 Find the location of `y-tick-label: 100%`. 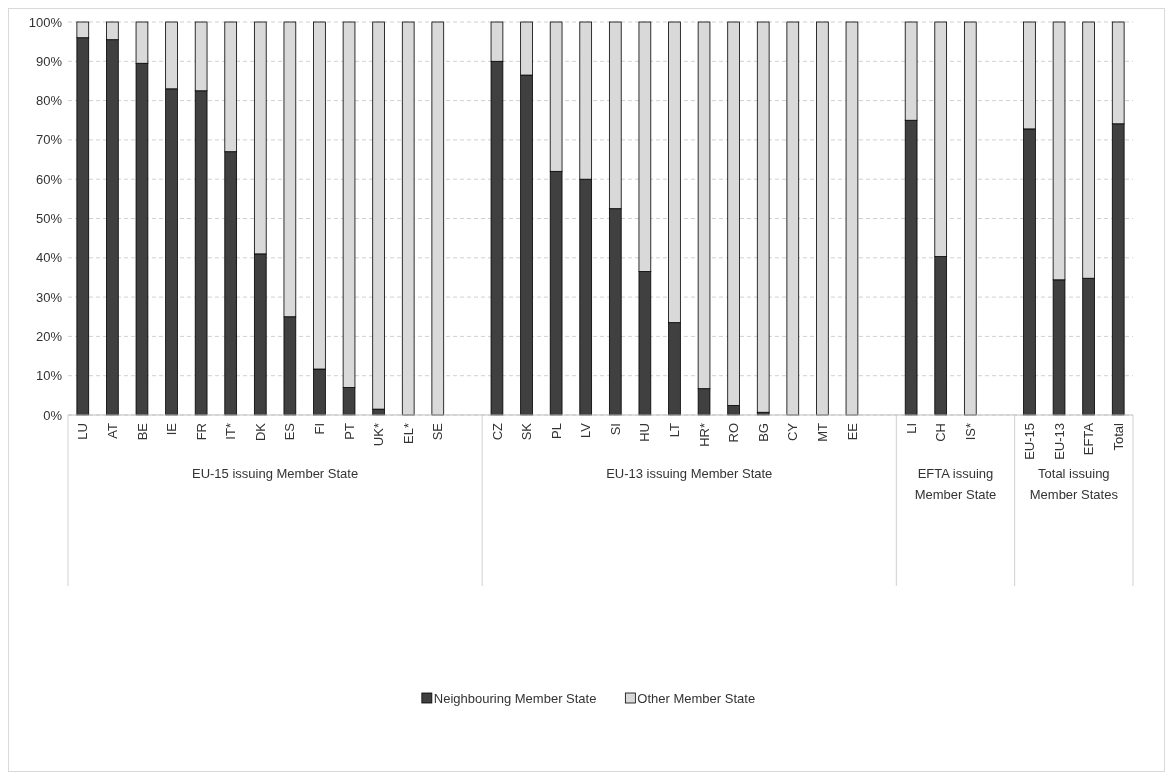

y-tick-label: 100% is located at coordinates (45, 22).